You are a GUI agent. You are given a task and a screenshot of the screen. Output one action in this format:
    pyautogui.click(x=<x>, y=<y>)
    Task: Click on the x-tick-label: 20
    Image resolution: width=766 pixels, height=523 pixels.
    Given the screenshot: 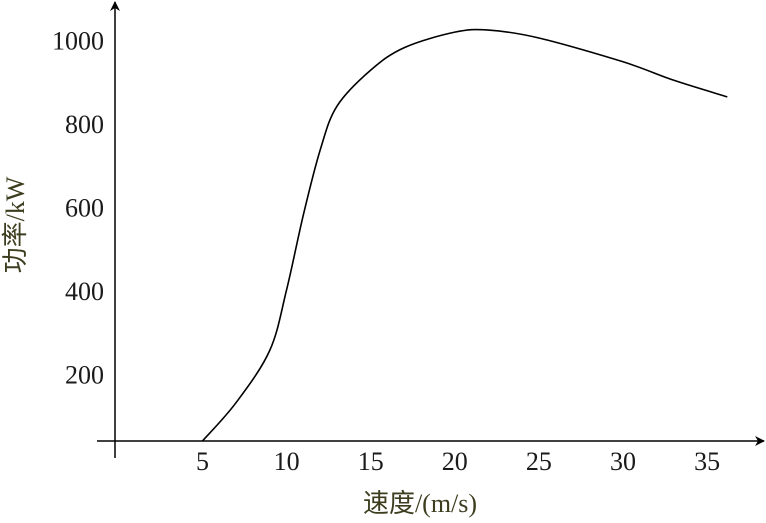 What is the action you would take?
    pyautogui.click(x=455, y=461)
    